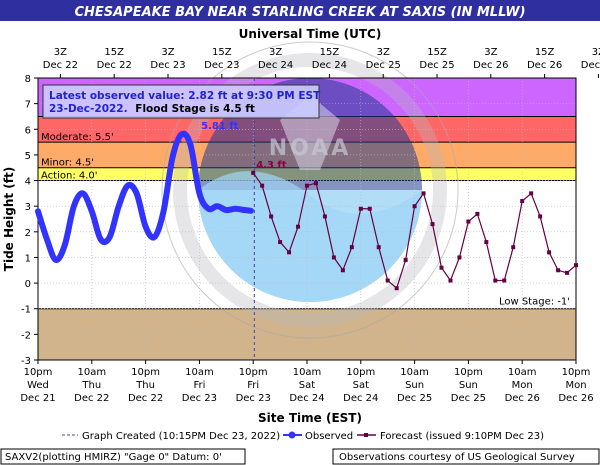 The image size is (600, 465). I want to click on annotations: 5.81 ft 4.3 ft, so click(244, 146).